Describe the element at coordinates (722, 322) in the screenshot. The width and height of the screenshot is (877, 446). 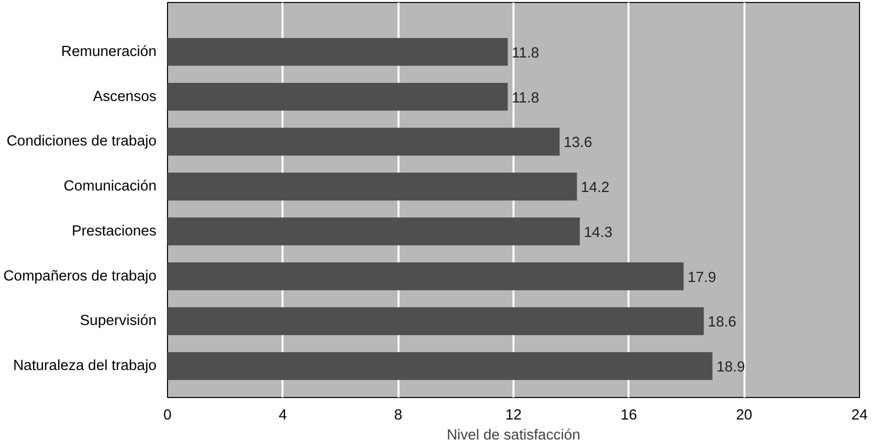
I see `data-label: 18.6` at that location.